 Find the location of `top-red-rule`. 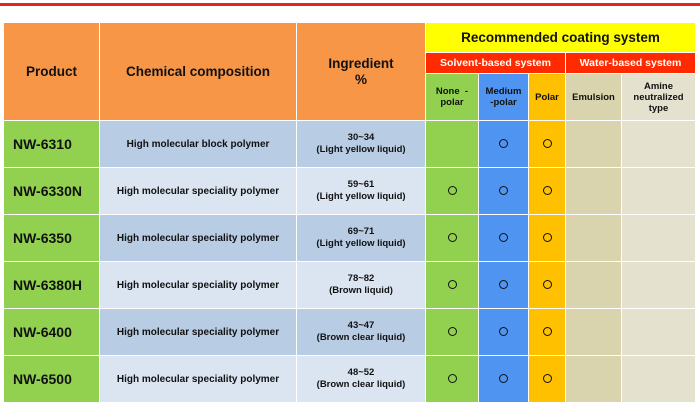

top-red-rule is located at coordinates (350, 4).